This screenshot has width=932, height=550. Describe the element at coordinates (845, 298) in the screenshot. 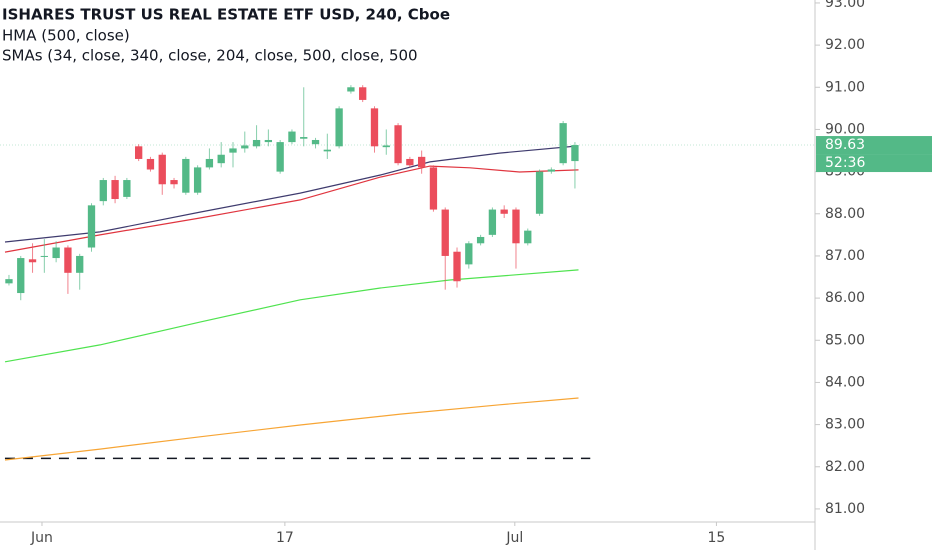

I see `y-tick-label: 86.00` at that location.